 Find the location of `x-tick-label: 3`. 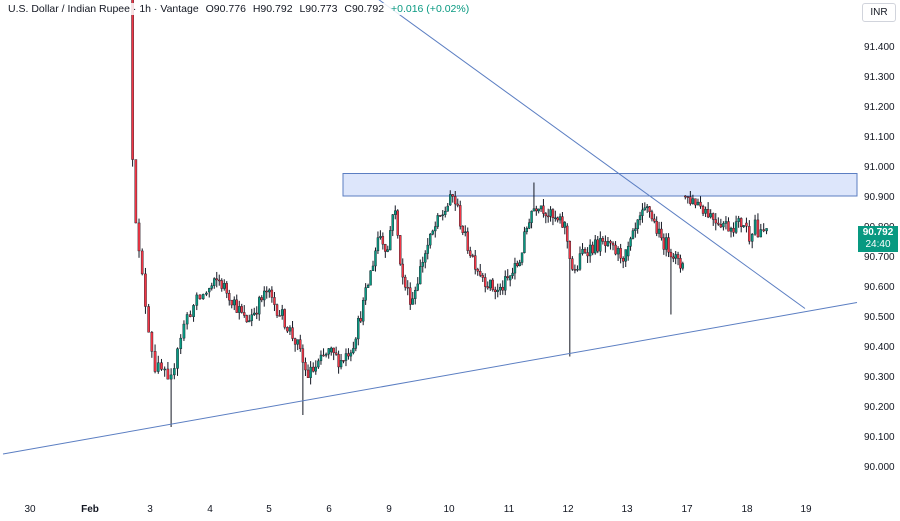

x-tick-label: 3 is located at coordinates (150, 509).